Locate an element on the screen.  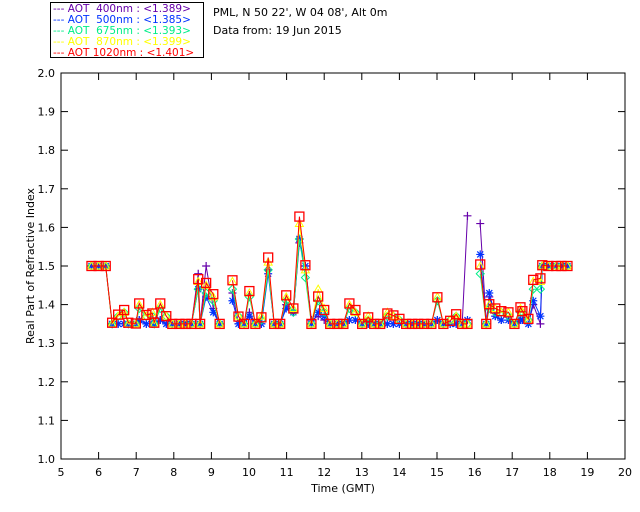
legend-entry: --- AOT 400nm : <1.389> is located at coordinates (127, 9).